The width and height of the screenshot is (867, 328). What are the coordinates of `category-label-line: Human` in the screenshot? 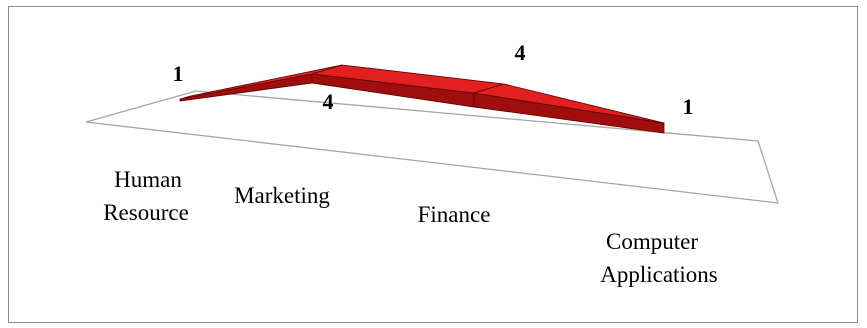 It's located at (148, 179).